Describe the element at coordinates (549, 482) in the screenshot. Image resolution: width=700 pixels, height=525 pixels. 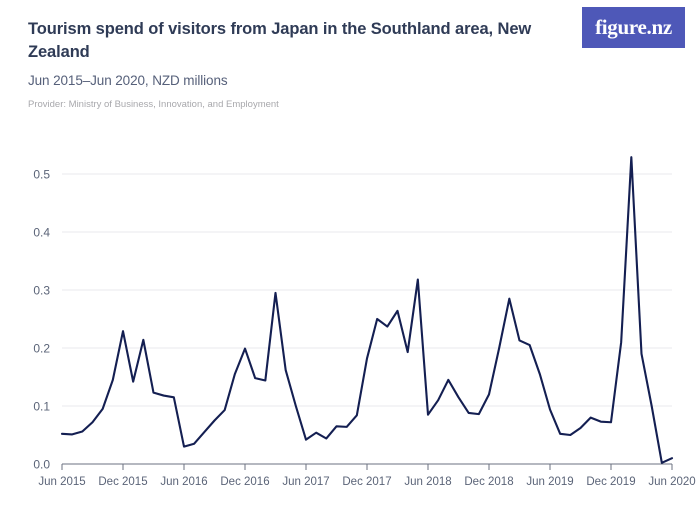
I see `x-axis-tick-label: Jun 2019` at that location.